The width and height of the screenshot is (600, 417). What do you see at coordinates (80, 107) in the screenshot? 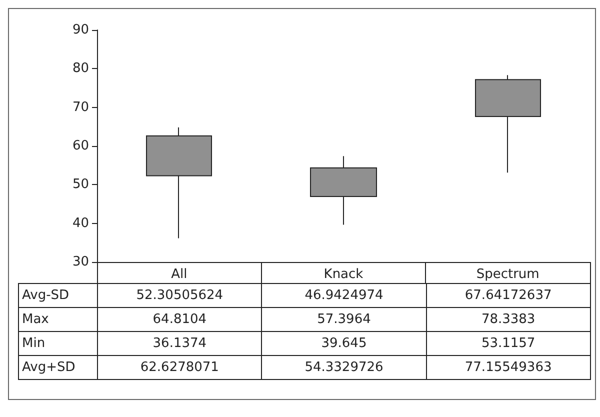
I see `y-tick-label: 70` at bounding box center [80, 107].